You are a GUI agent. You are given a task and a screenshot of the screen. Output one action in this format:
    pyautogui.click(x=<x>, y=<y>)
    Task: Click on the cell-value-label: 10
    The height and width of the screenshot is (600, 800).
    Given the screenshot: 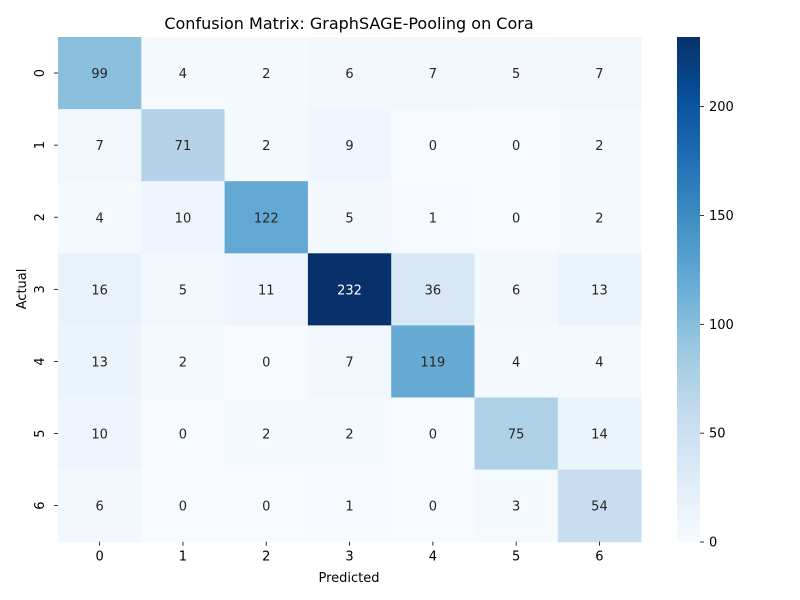 What is the action you would take?
    pyautogui.click(x=183, y=218)
    